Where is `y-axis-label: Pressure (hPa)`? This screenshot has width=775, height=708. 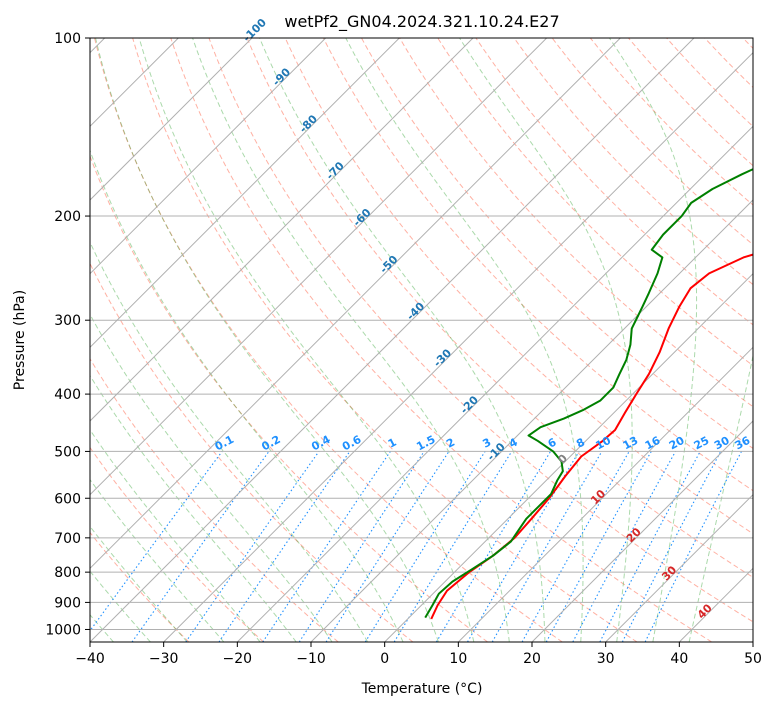 y-axis-label: Pressure (hPa) is located at coordinates (20, 340).